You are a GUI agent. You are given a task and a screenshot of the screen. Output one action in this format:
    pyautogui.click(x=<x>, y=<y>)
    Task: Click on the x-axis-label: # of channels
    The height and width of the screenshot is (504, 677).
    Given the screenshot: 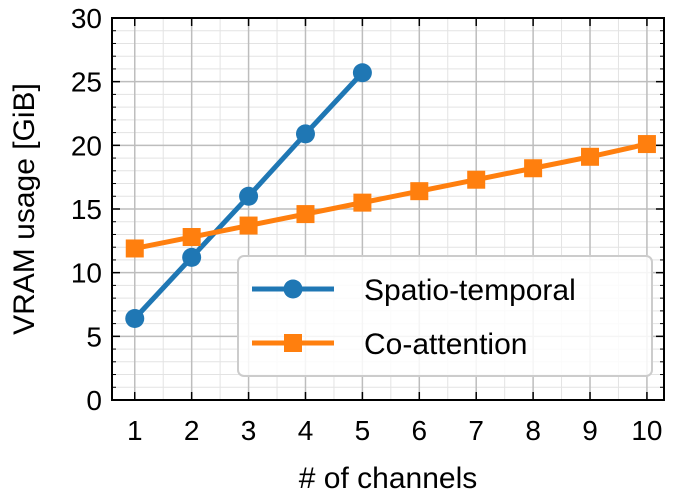 What is the action you would take?
    pyautogui.click(x=388, y=478)
    